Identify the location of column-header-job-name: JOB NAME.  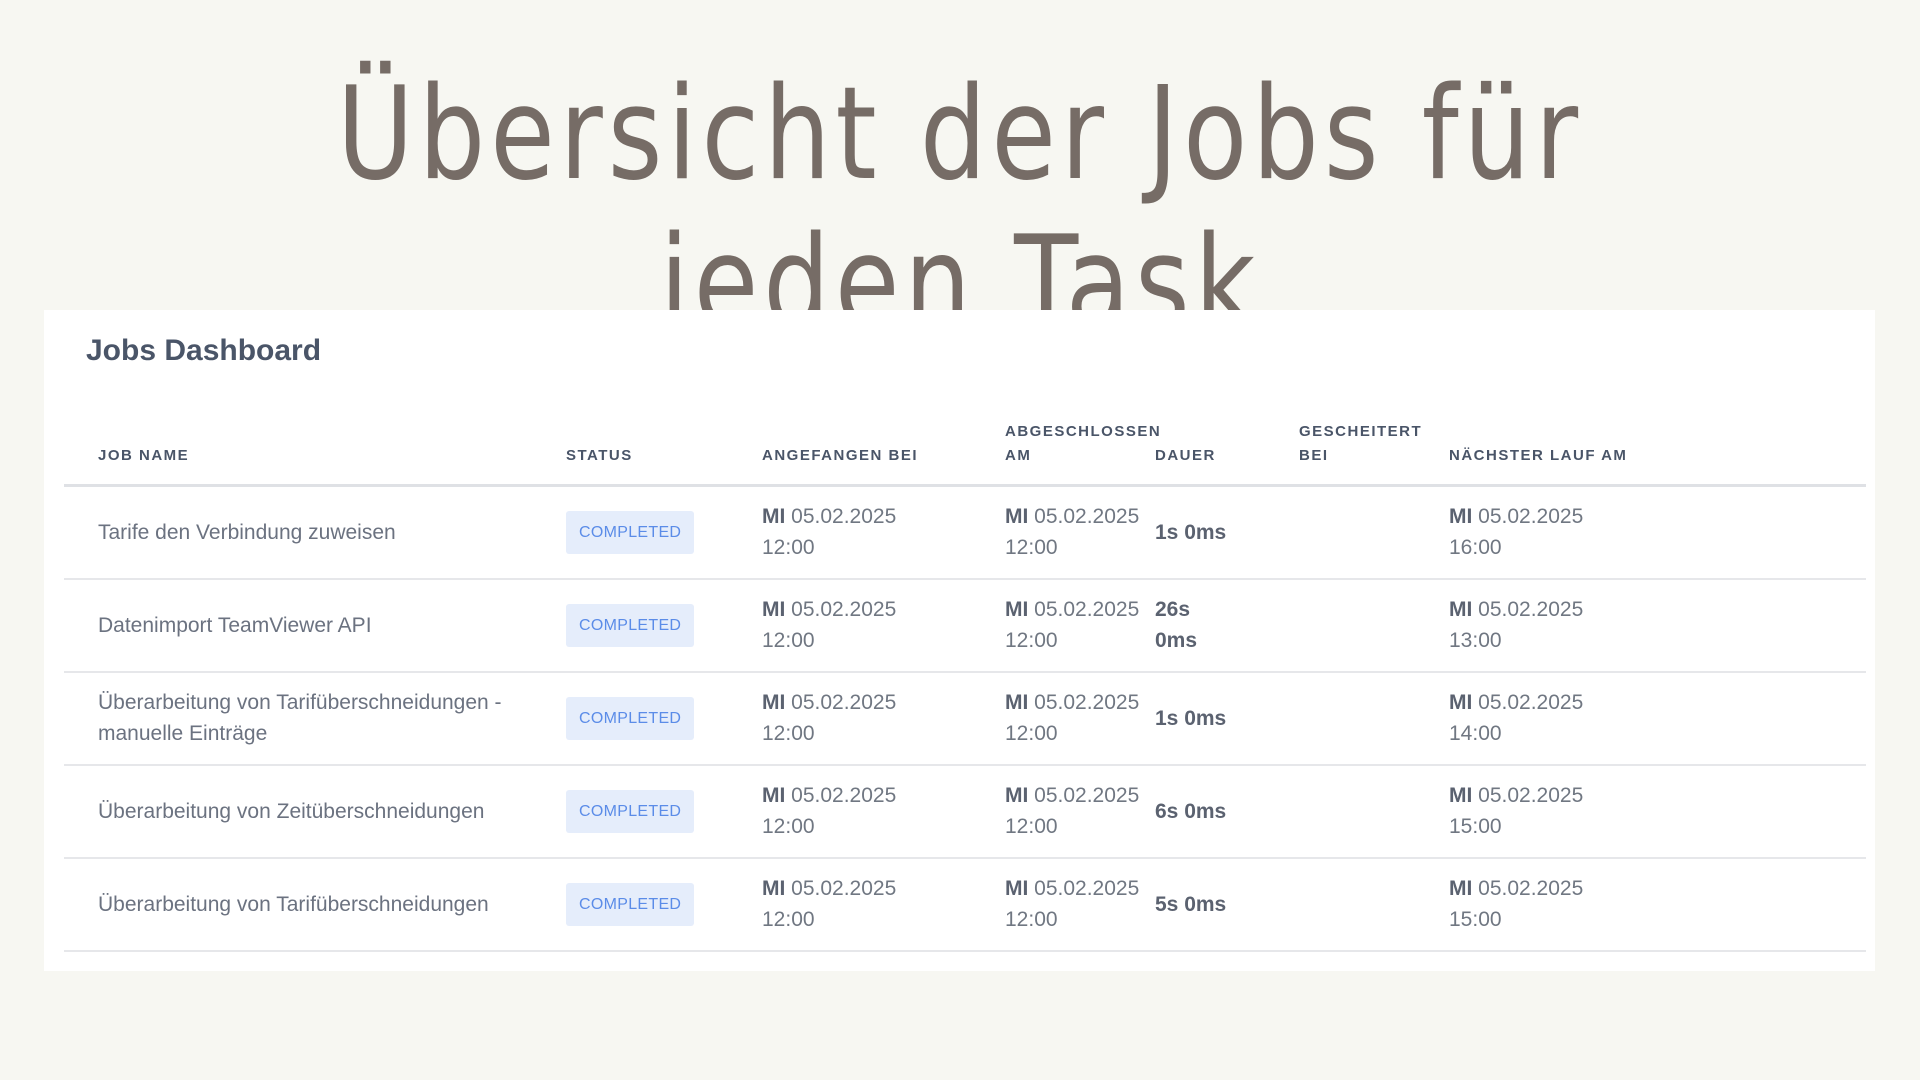
(315, 453).